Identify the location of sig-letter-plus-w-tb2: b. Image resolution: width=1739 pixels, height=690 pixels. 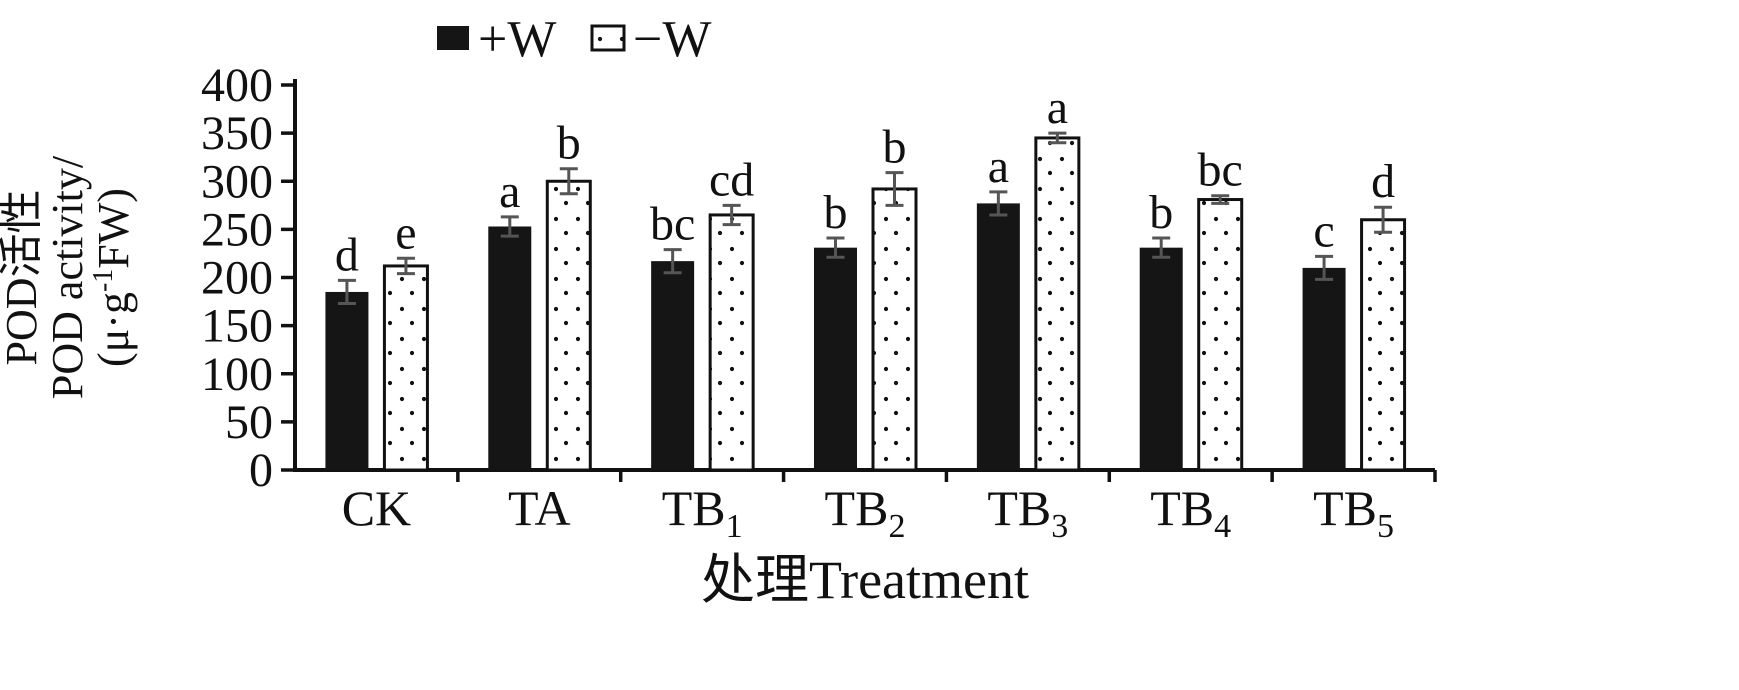
(836, 212).